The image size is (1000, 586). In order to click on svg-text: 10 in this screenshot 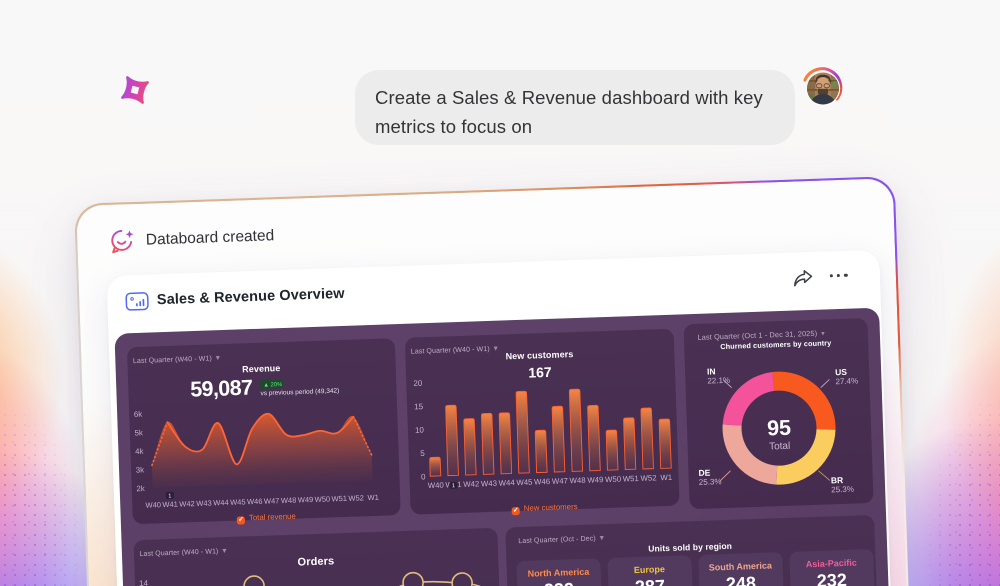, I will do `click(419, 430)`.